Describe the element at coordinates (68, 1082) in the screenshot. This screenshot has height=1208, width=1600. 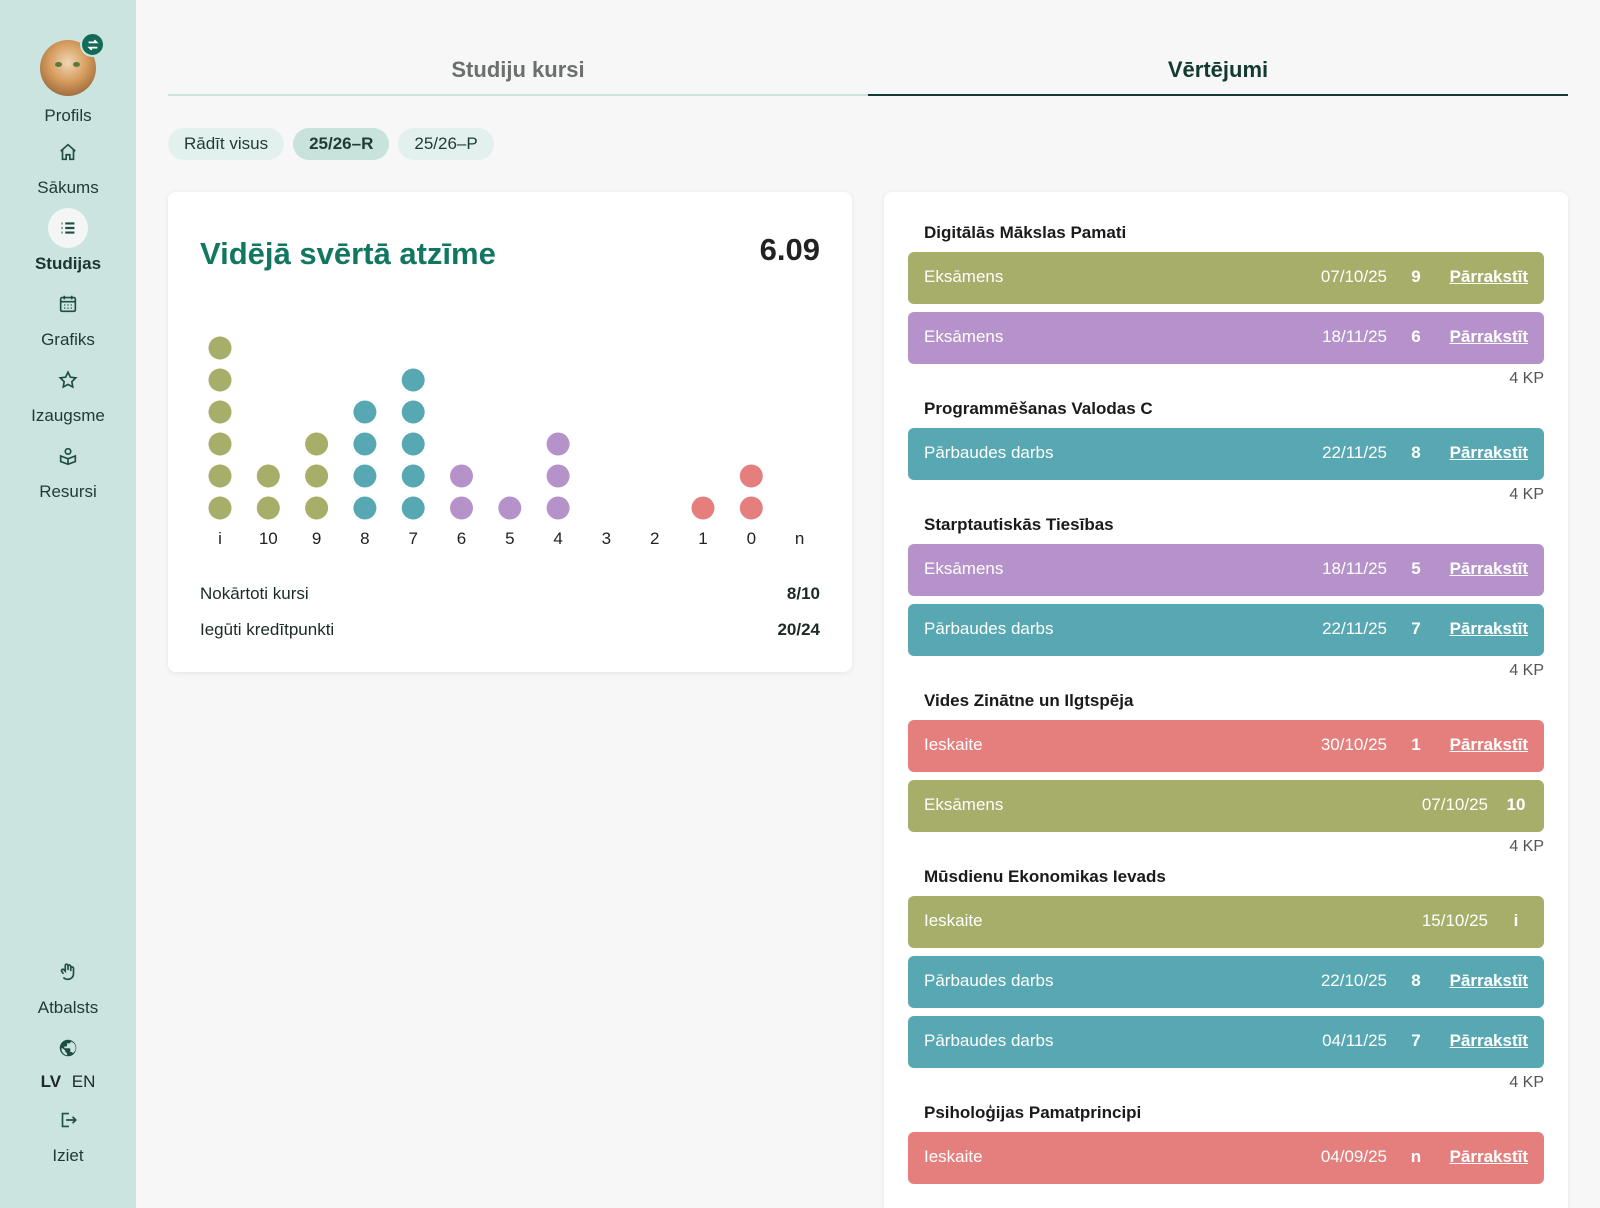
I see `language-switcher: LV EN` at that location.